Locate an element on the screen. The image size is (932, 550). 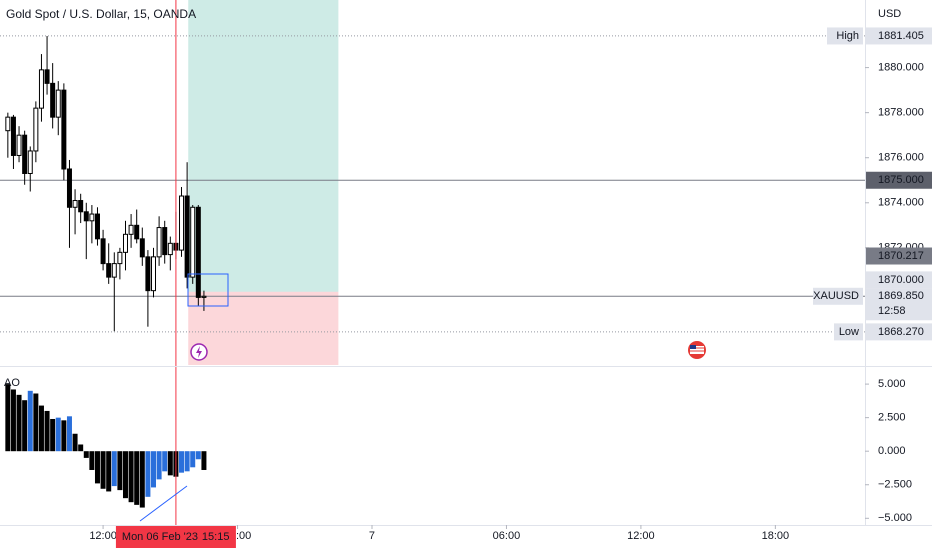
indicator-name: AO is located at coordinates (12, 383).